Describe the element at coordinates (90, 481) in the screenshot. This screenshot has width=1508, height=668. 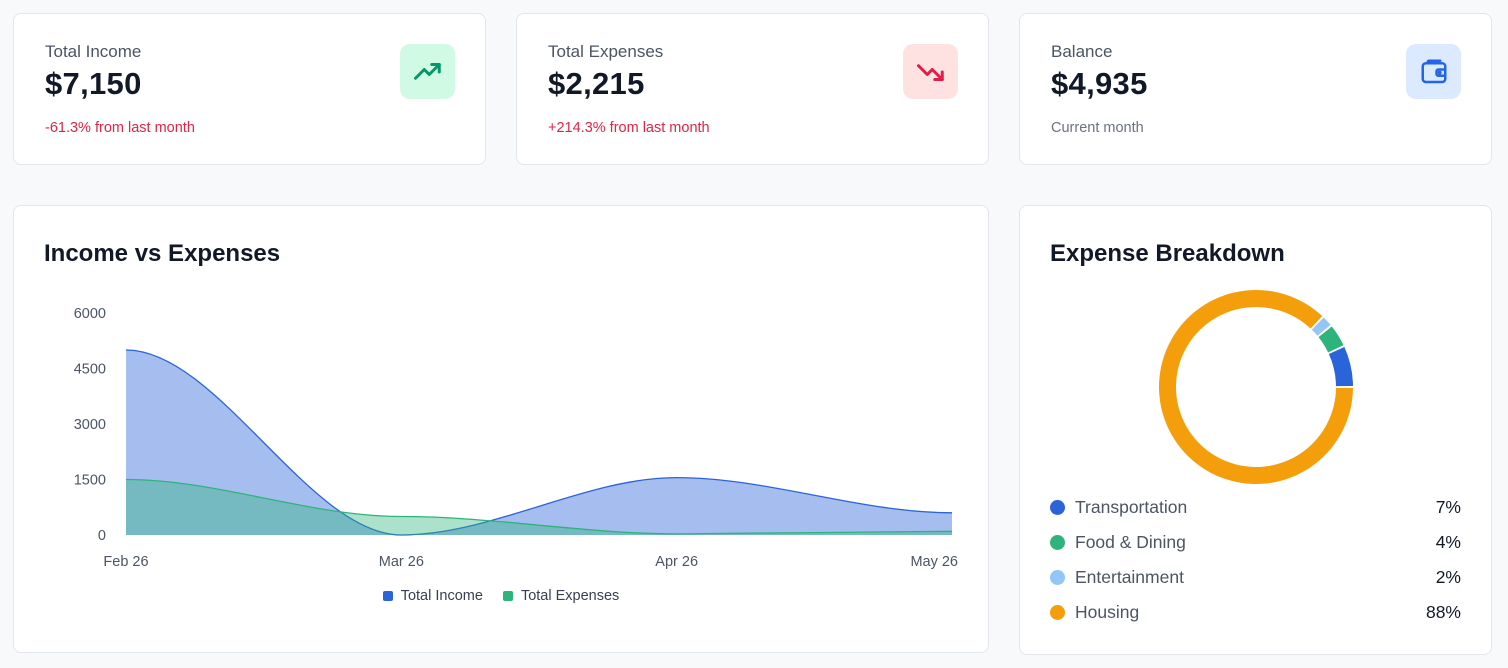
I see `y-tick-label: 1500` at that location.